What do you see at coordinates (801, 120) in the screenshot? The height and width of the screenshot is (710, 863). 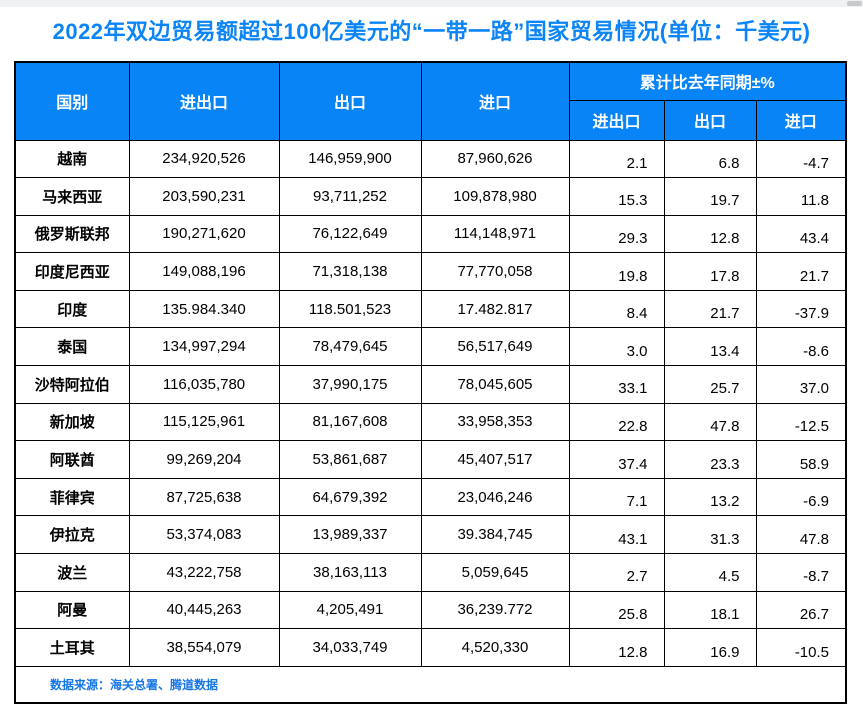 I see `header-yoy-import: 进口` at bounding box center [801, 120].